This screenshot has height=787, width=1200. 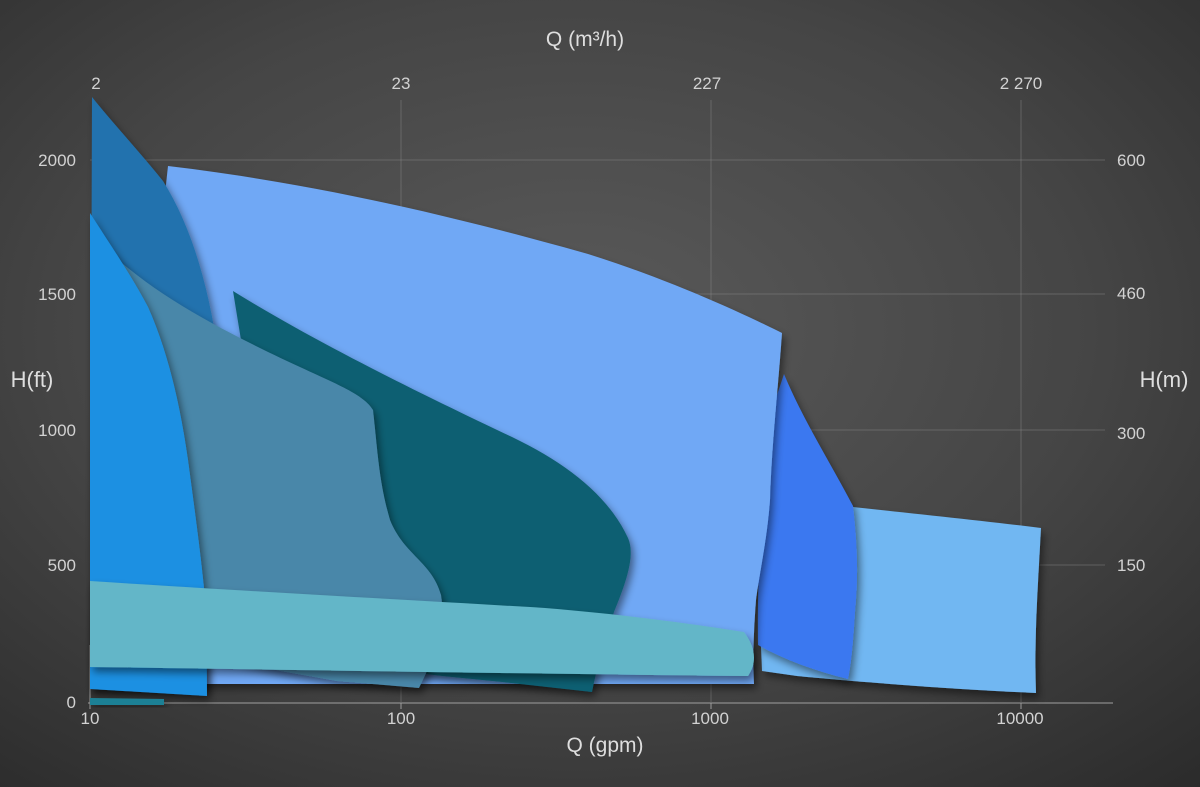 What do you see at coordinates (148, 454) in the screenshot?
I see `envelope-bright-azure-left` at bounding box center [148, 454].